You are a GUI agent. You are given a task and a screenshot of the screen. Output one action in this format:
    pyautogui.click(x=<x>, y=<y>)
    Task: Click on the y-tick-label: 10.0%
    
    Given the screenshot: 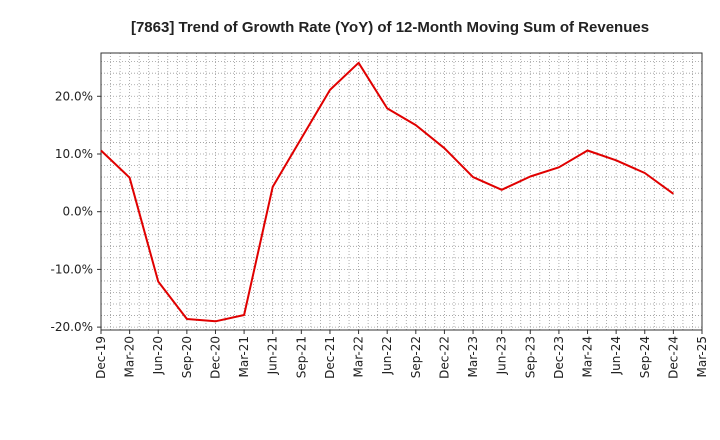 What is the action you would take?
    pyautogui.click(x=74, y=154)
    